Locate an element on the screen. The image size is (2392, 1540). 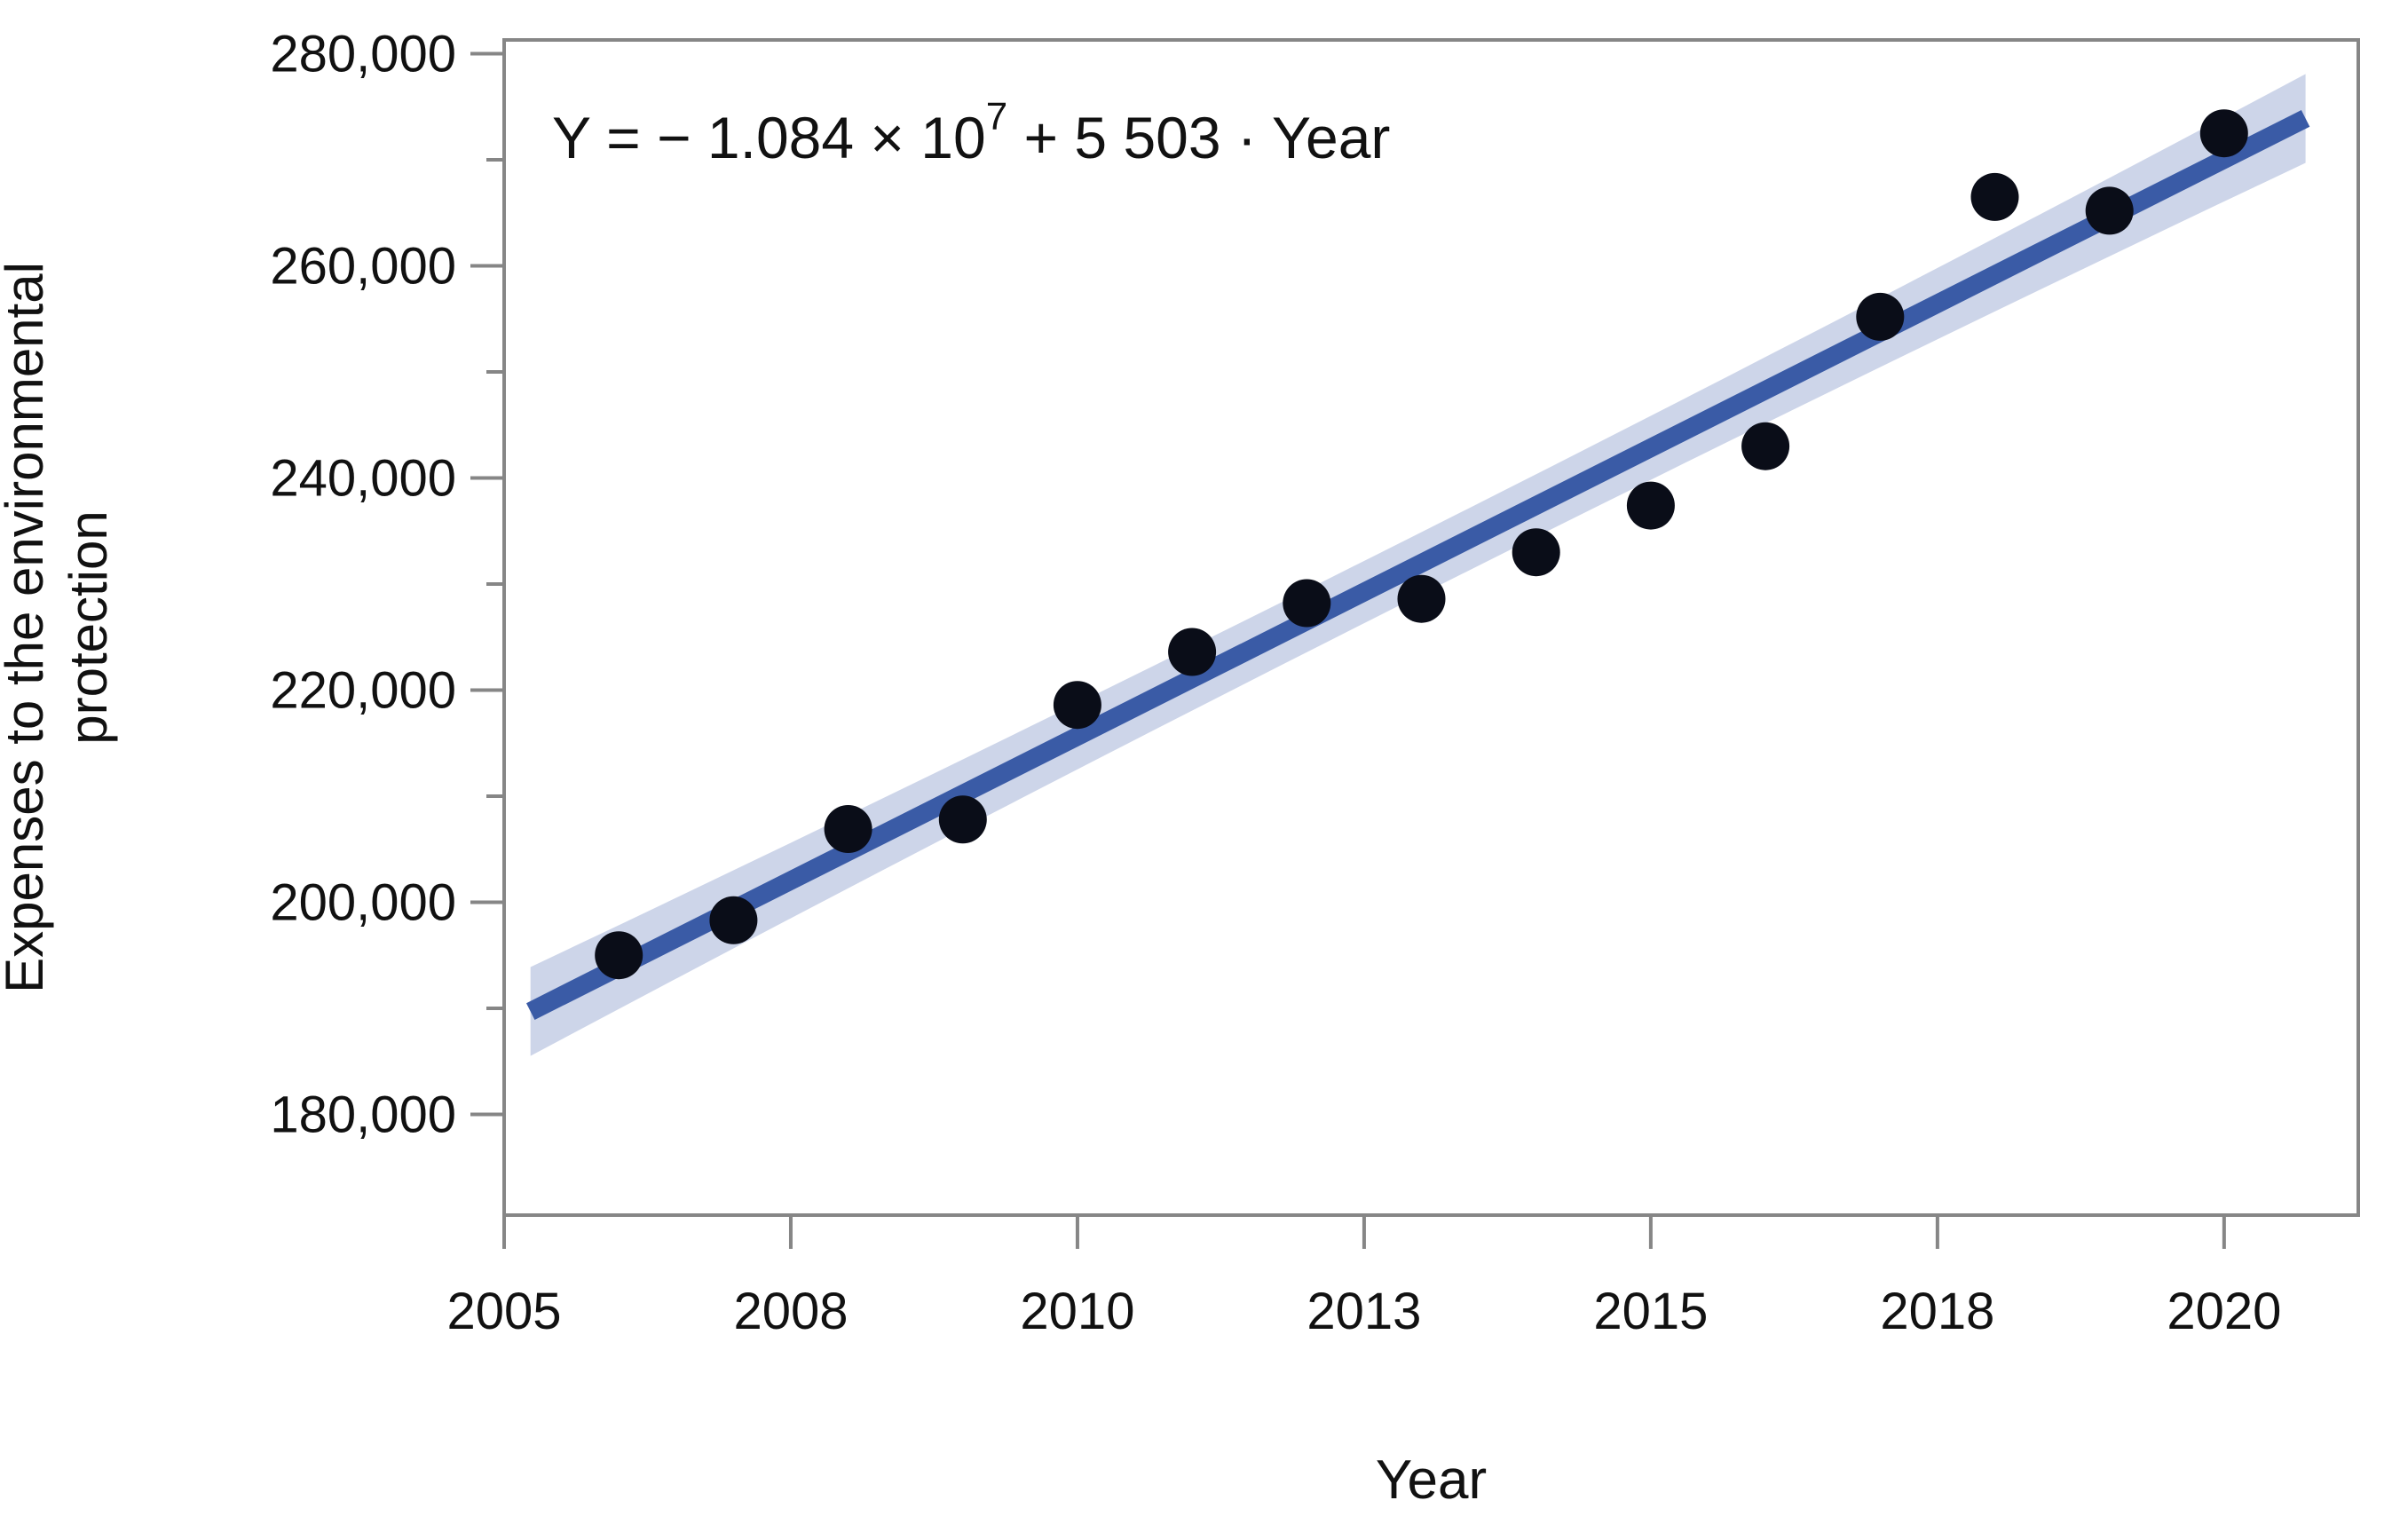
y-tick-label: 220,000 is located at coordinates (363, 691).